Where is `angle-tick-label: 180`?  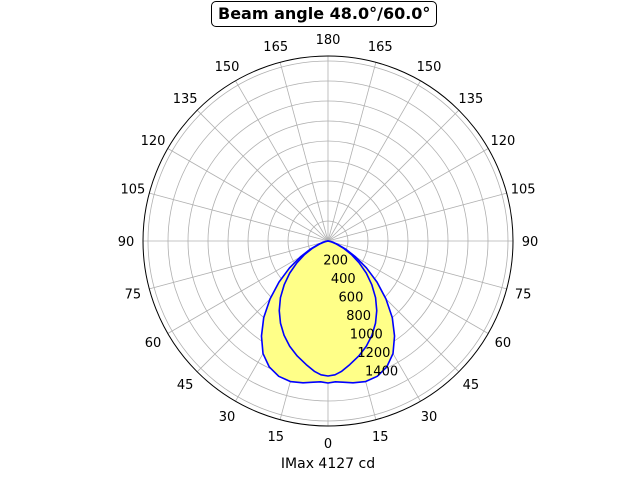
angle-tick-label: 180 is located at coordinates (328, 40).